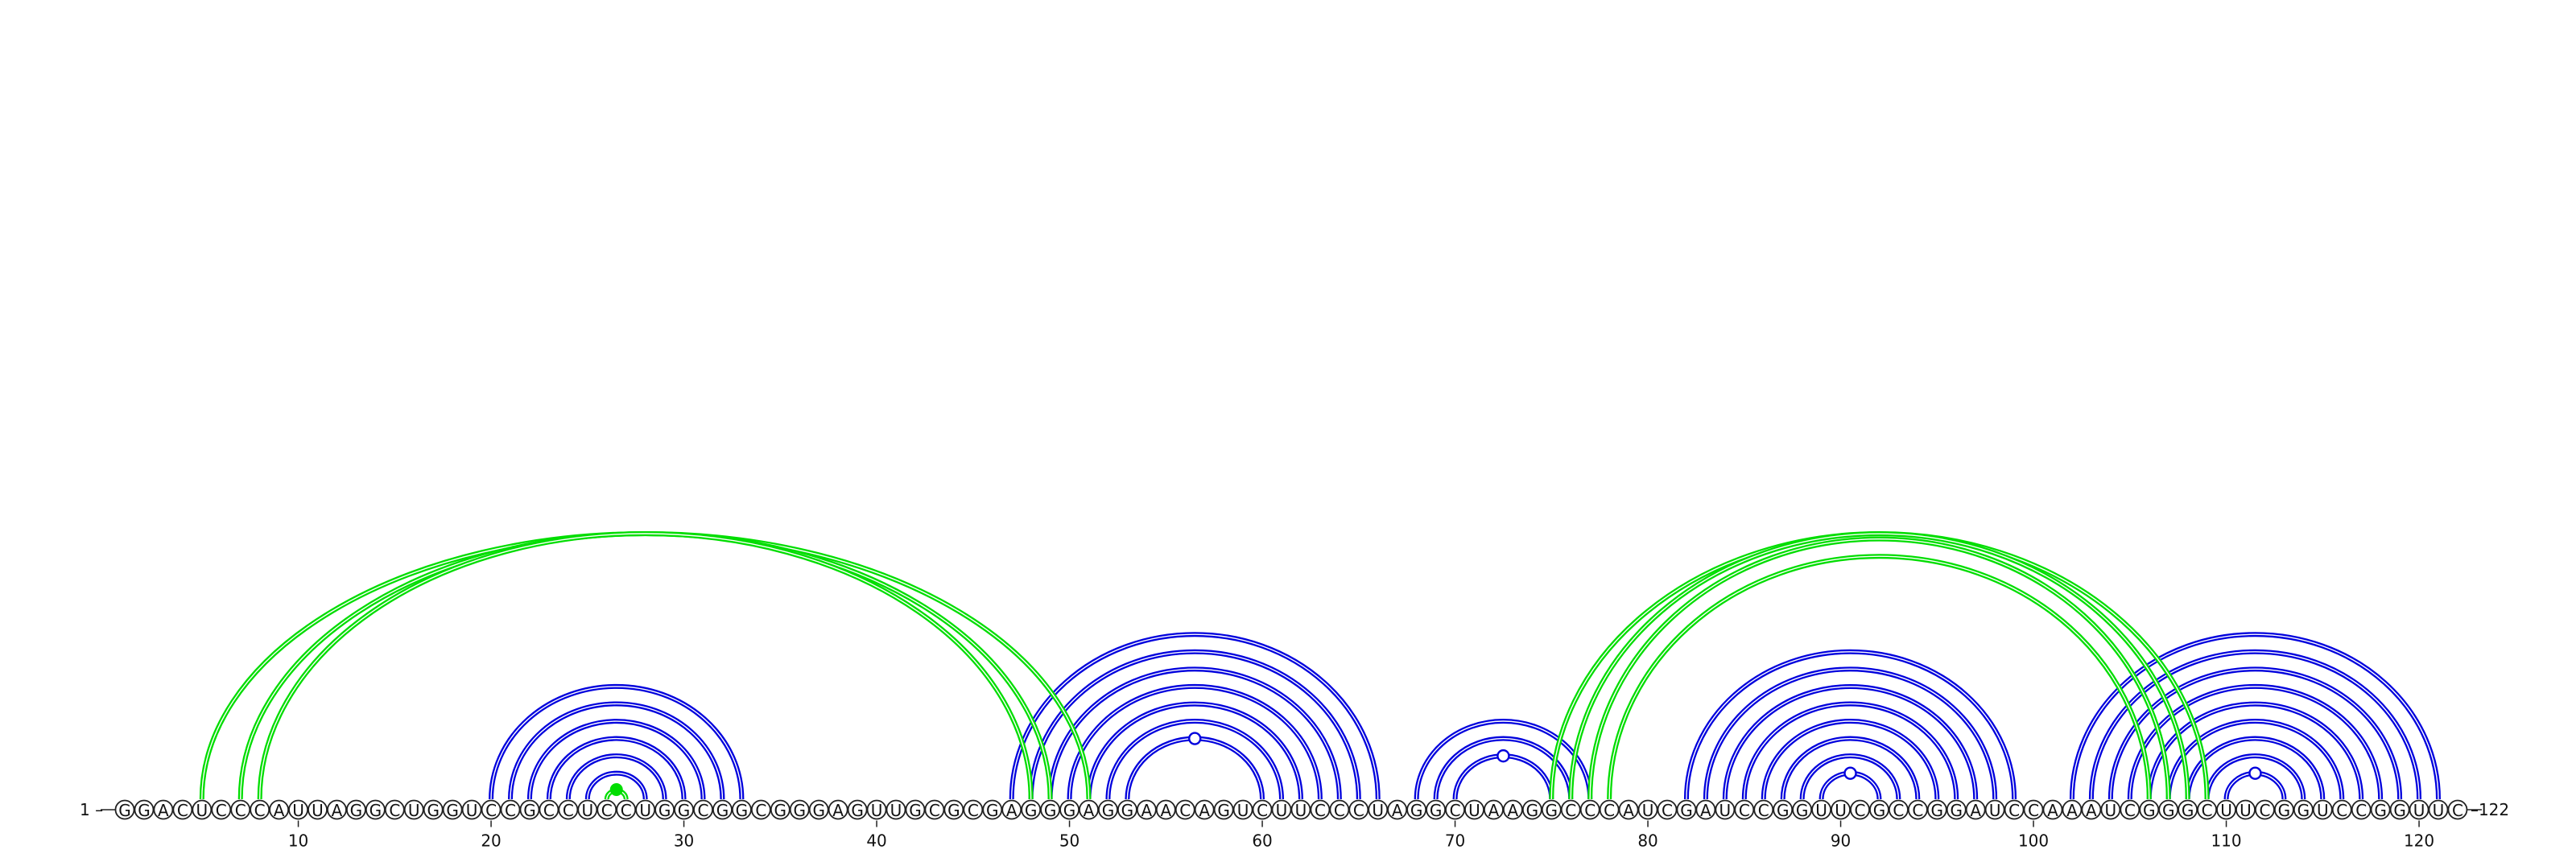 Image resolution: width=2576 pixels, height=858 pixels. Describe the element at coordinates (1361, 835) in the screenshot. I see `position-axis: 10 20 30 40 50 60 70 80 90 100 110 120` at that location.